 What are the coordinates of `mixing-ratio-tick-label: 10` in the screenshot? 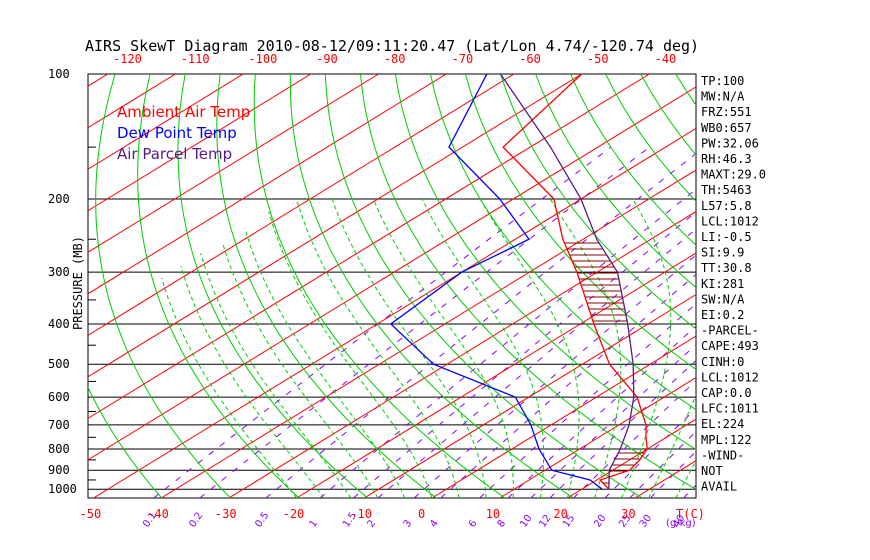 It's located at (526, 521).